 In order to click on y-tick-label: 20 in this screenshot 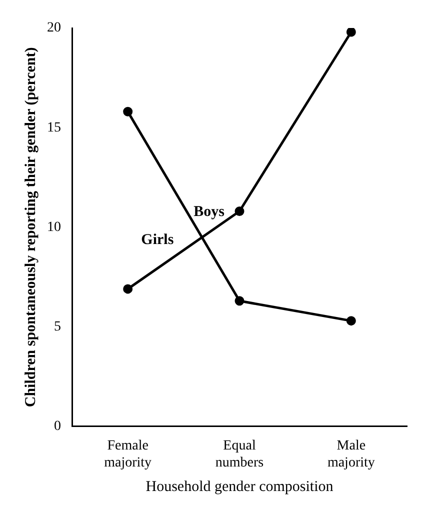, I will do `click(54, 28)`.